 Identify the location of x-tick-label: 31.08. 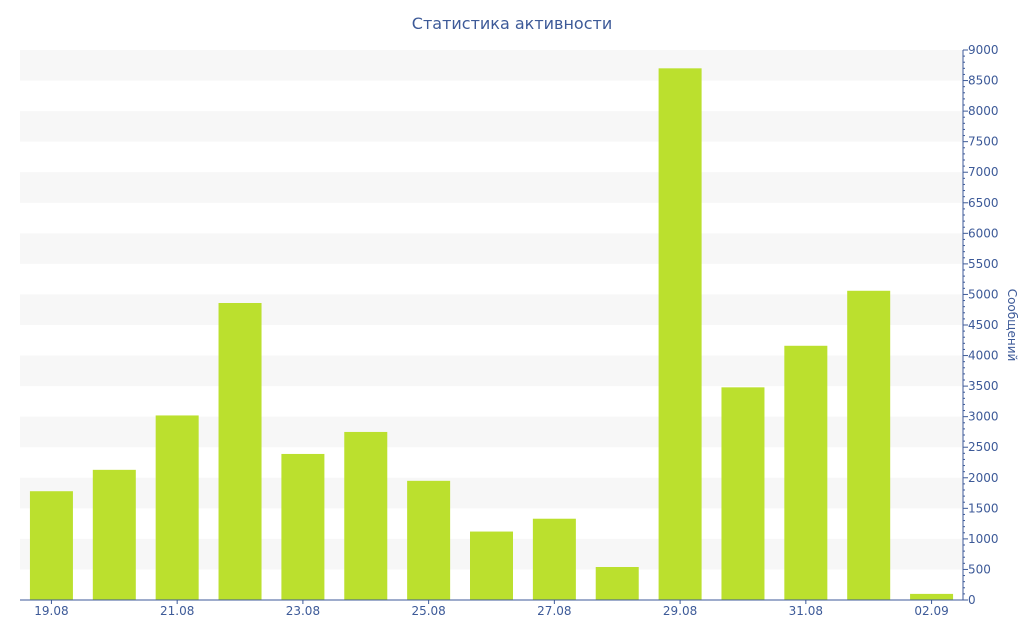
(806, 611).